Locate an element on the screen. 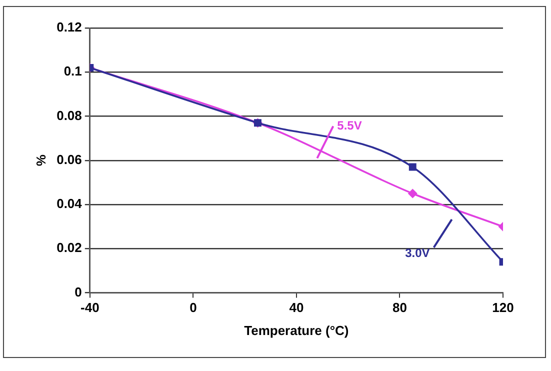 The height and width of the screenshot is (371, 551). x-tick-label: 80 is located at coordinates (399, 308).